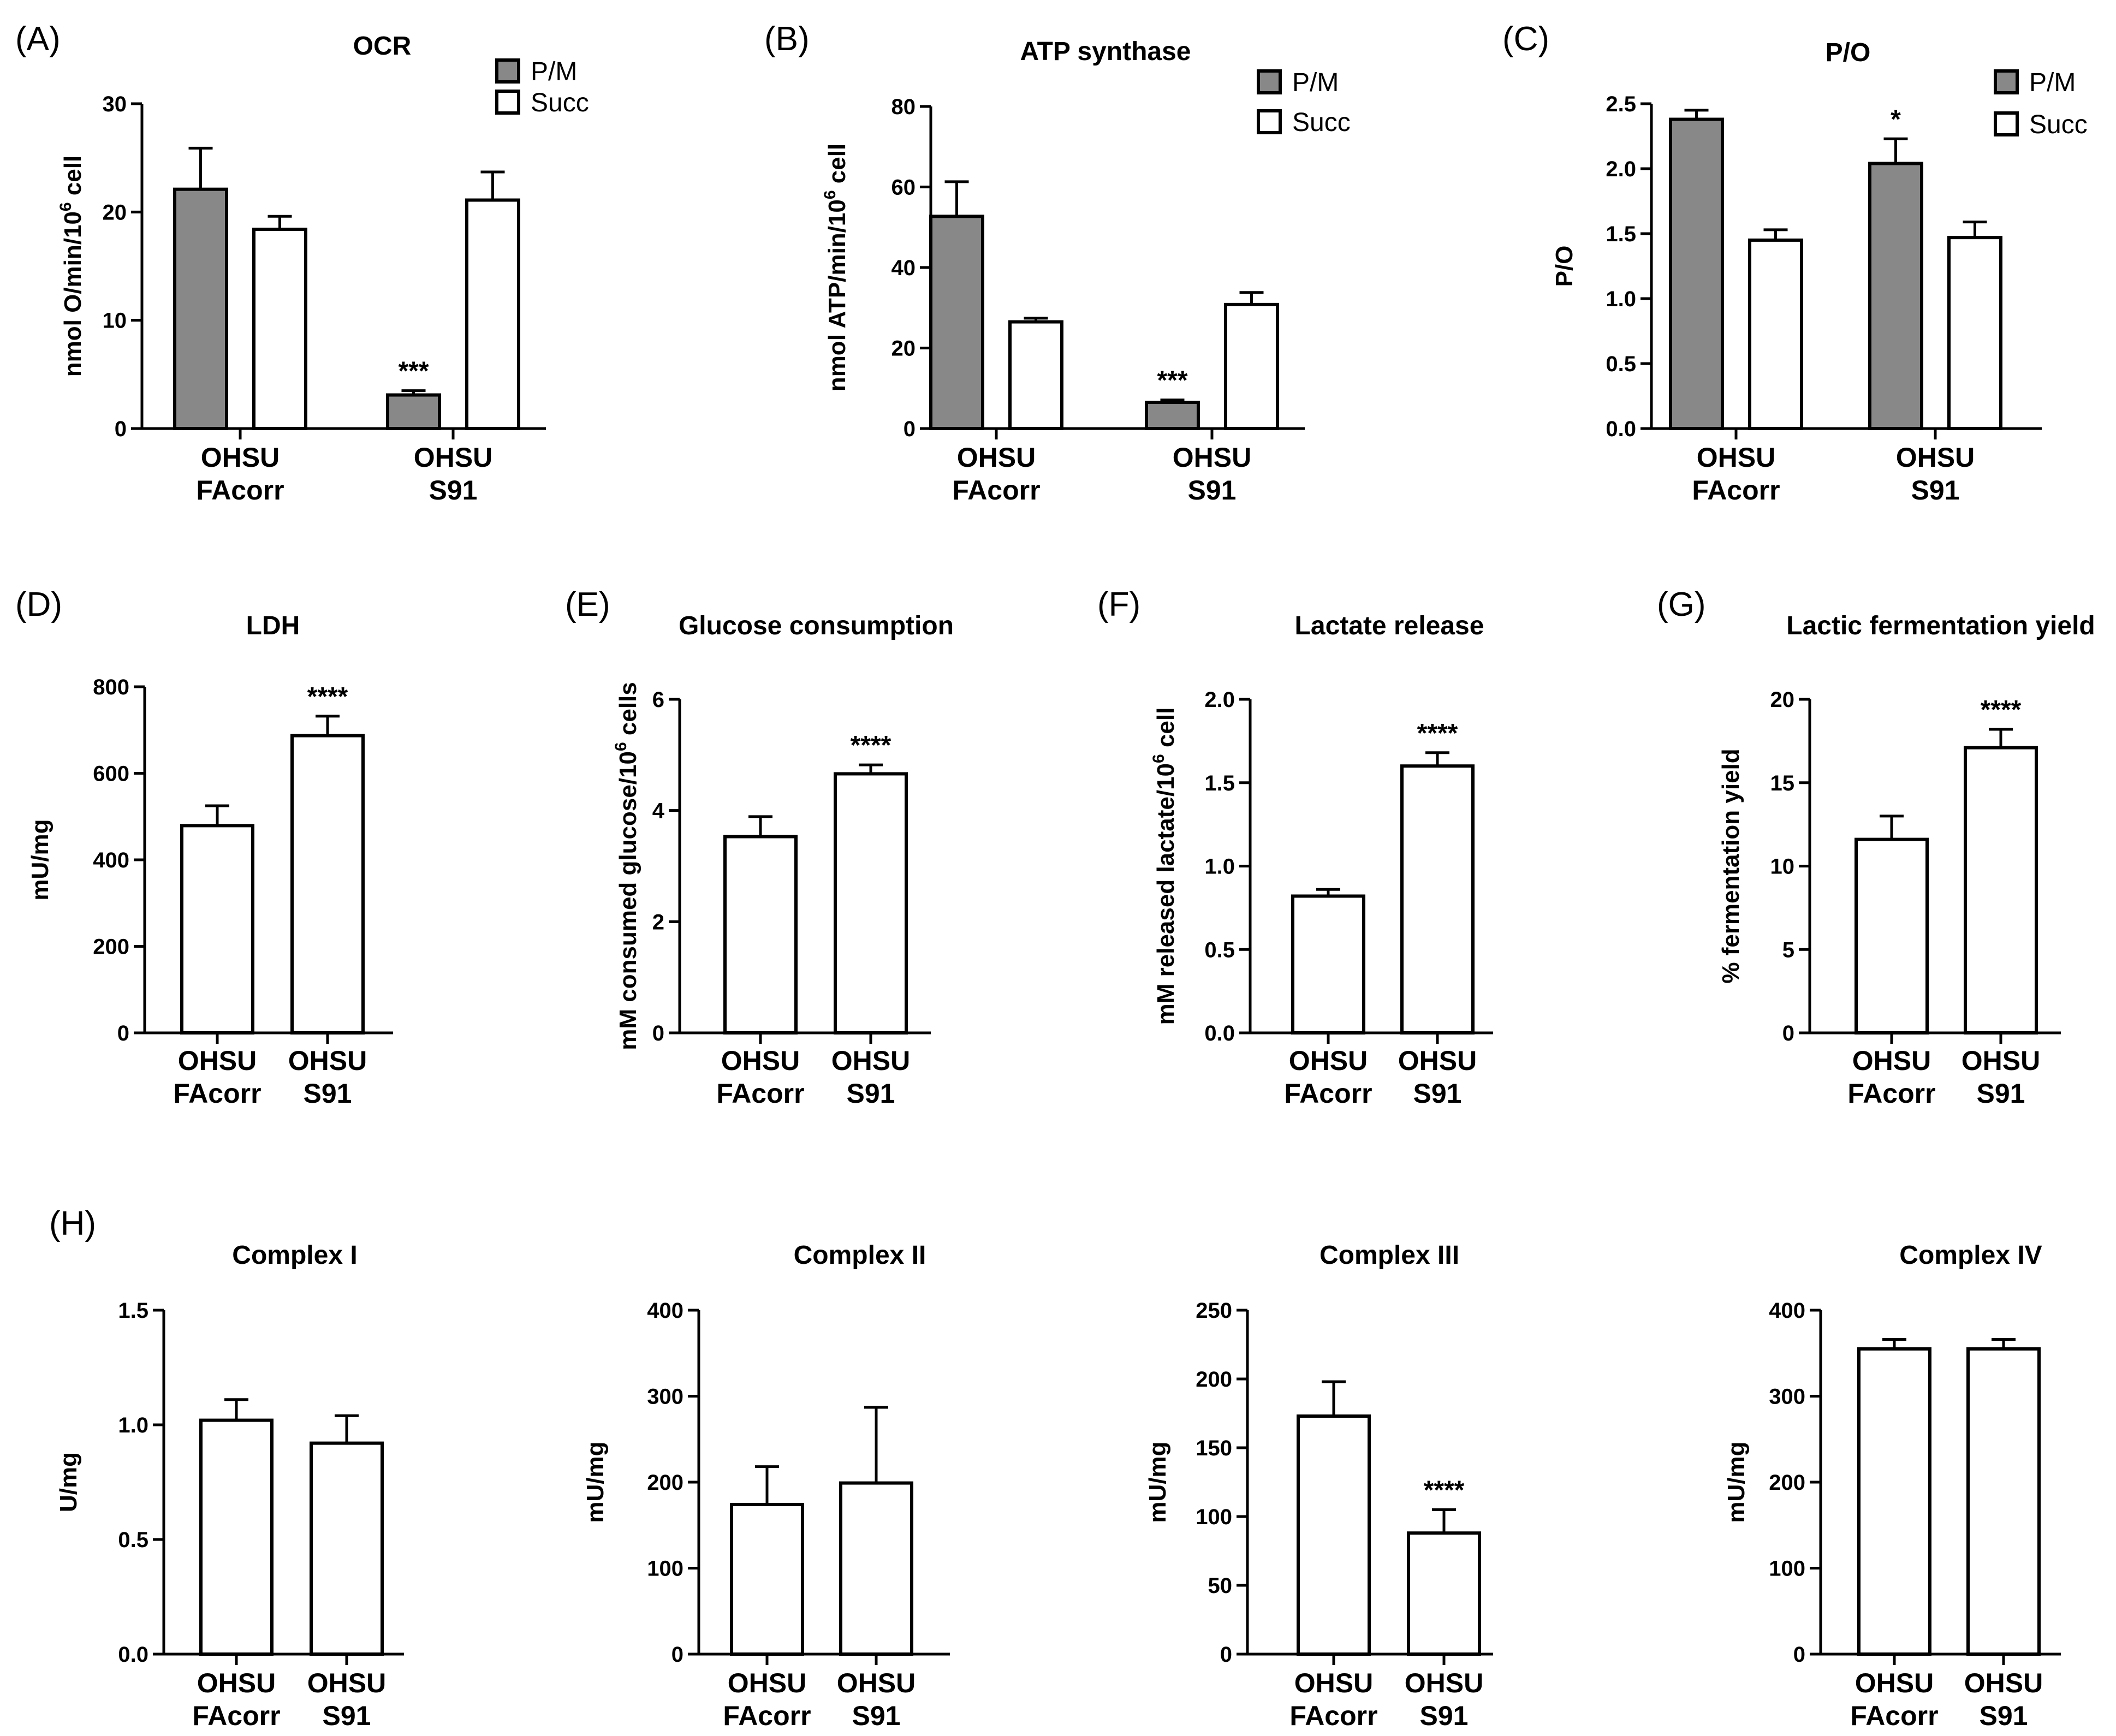 Image resolution: width=2116 pixels, height=1736 pixels. What do you see at coordinates (294, 1255) in the screenshot?
I see `chart-title: Complex I` at bounding box center [294, 1255].